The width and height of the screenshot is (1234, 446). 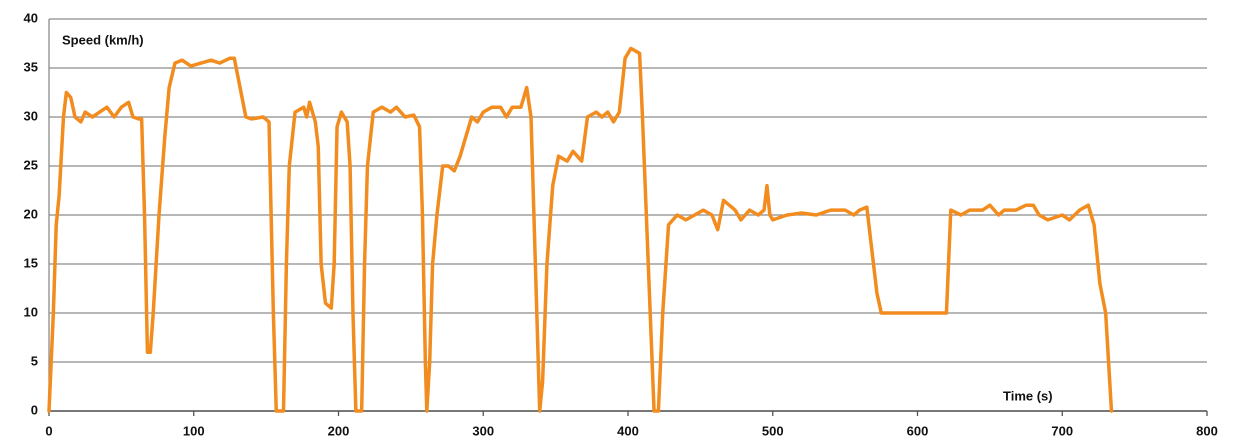 I want to click on x-tick-label: 800, so click(x=1207, y=430).